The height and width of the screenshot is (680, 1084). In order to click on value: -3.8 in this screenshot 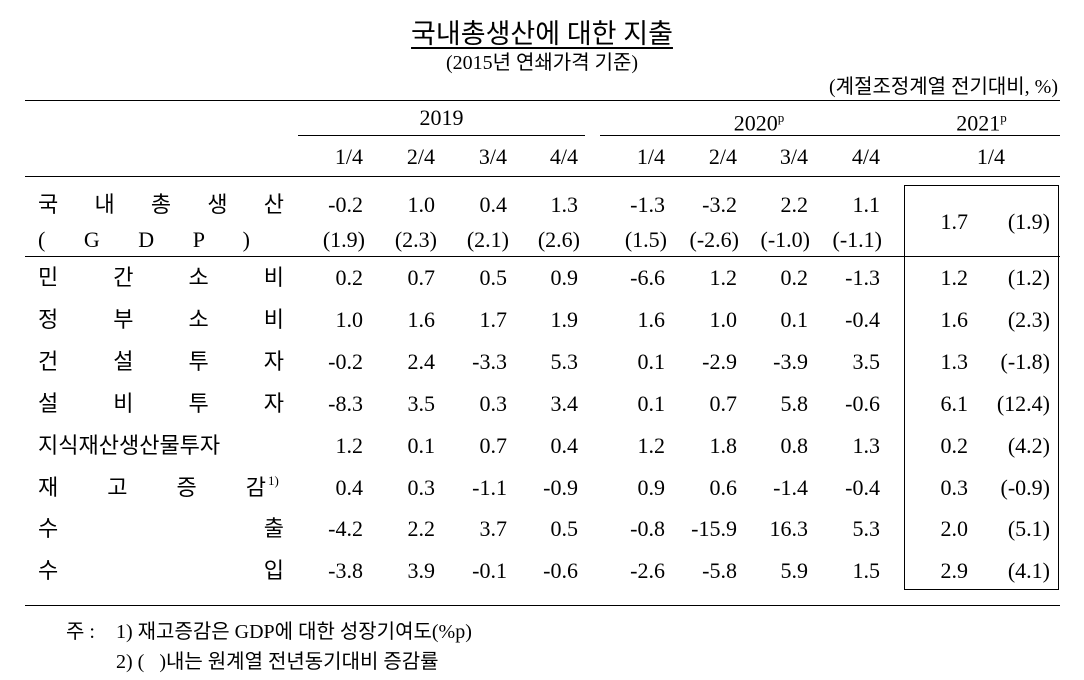, I will do `click(345, 571)`.